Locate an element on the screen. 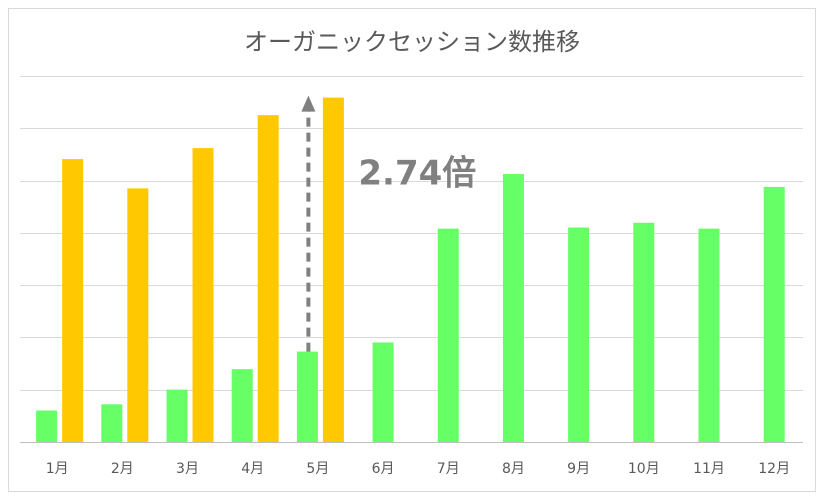 The height and width of the screenshot is (500, 824). x-tick-label: 3月 is located at coordinates (187, 469).